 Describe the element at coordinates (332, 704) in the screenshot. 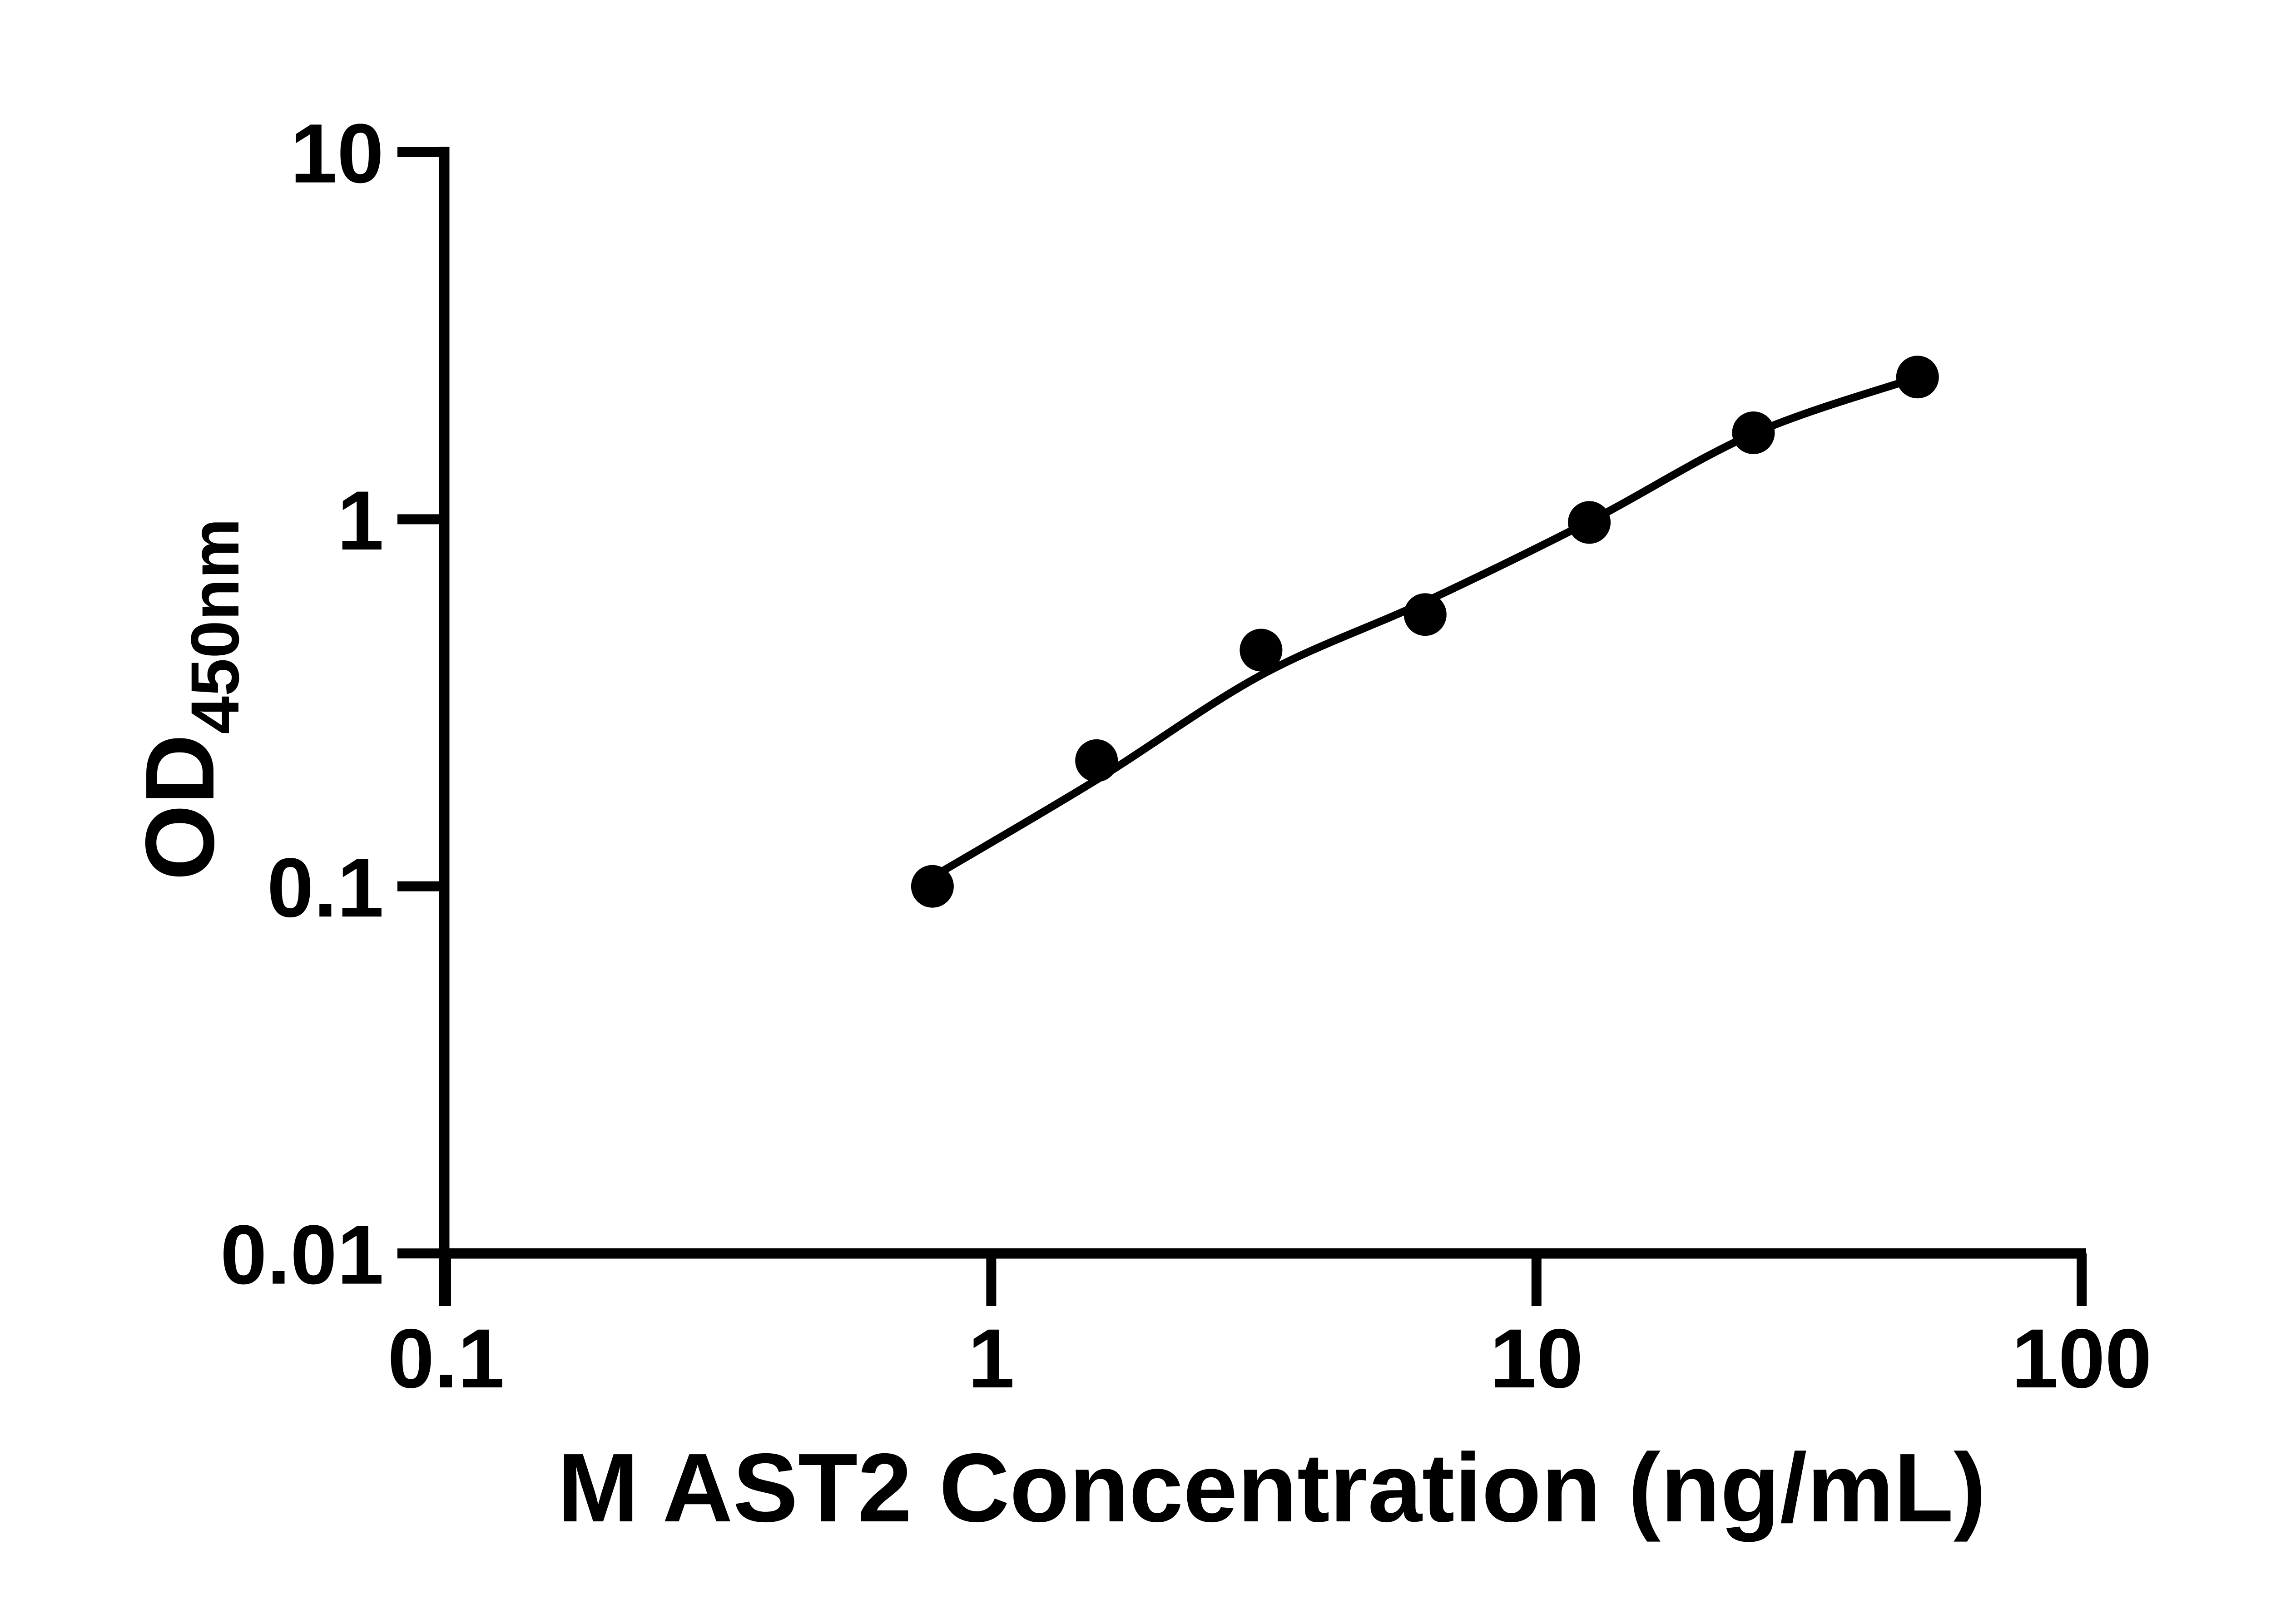

I see `y-axis-ticks: 10 1 0.1 0.01` at that location.